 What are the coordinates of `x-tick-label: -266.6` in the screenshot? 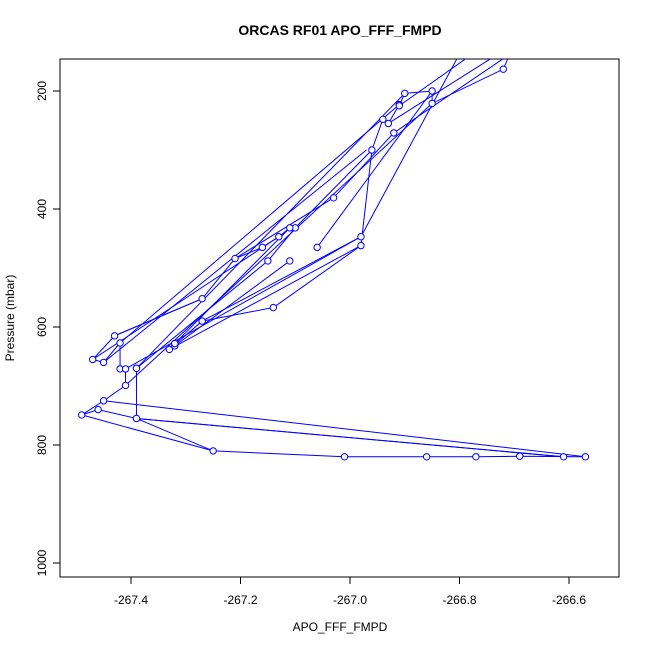 It's located at (569, 600).